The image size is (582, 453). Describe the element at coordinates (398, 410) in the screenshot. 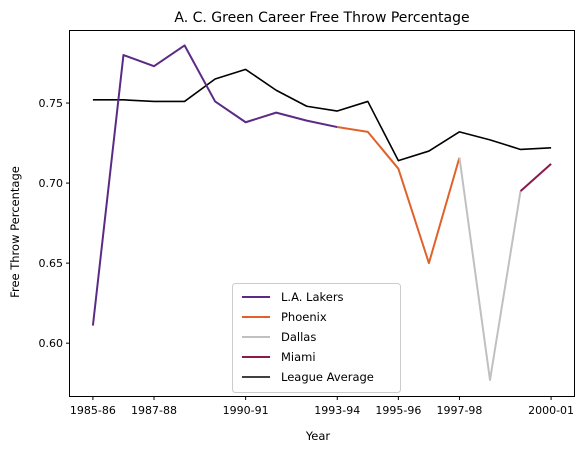

I see `x-tick-label: 1995-96` at that location.